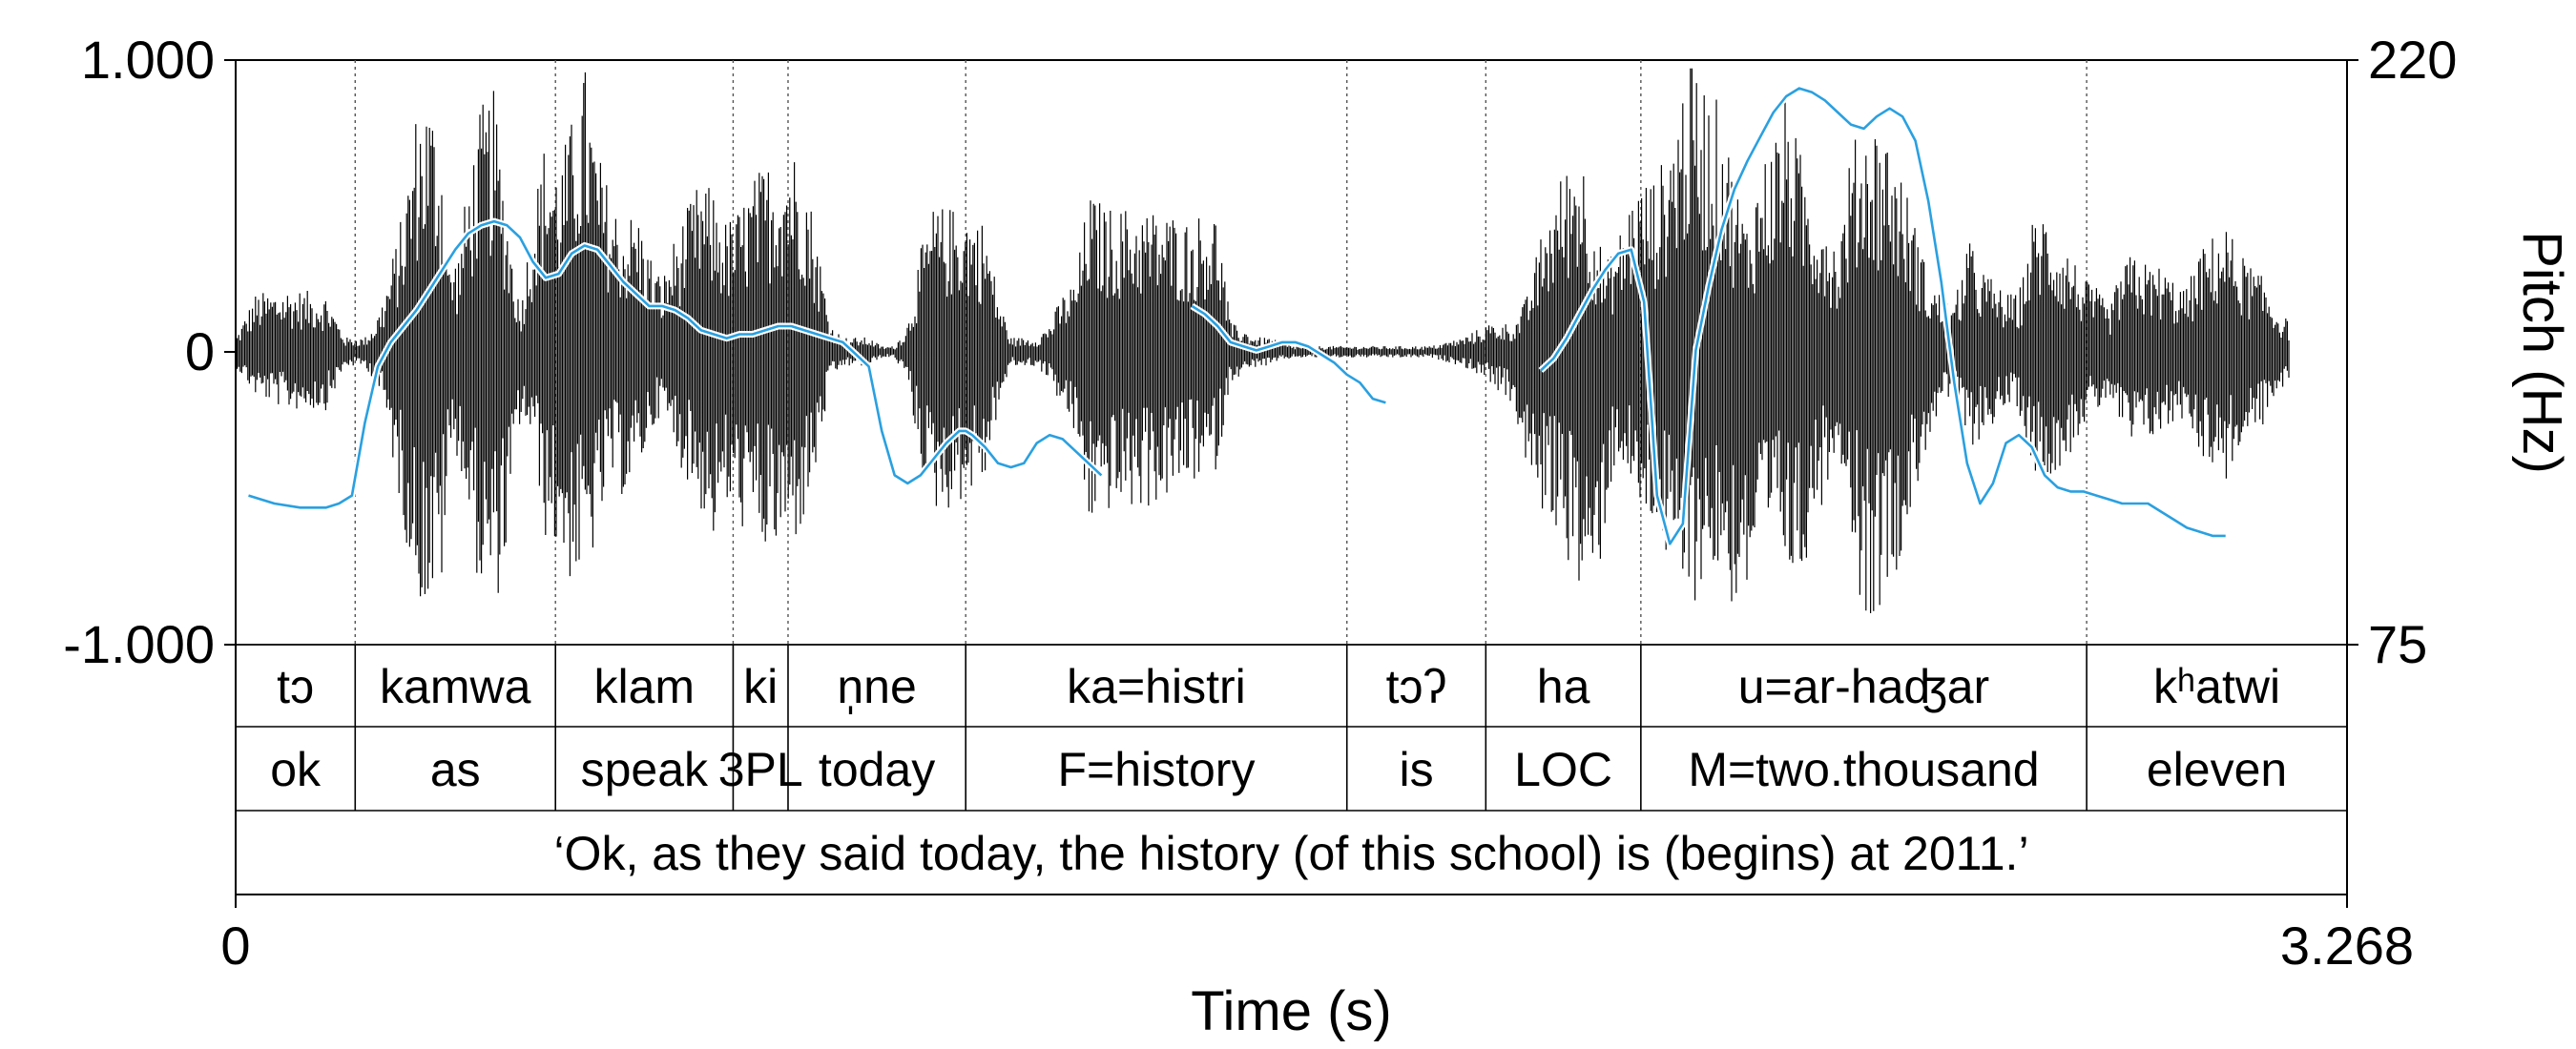 The height and width of the screenshot is (1049, 2576). Describe the element at coordinates (2542, 352) in the screenshot. I see `right-axis-title: Pitch (Hz)` at that location.